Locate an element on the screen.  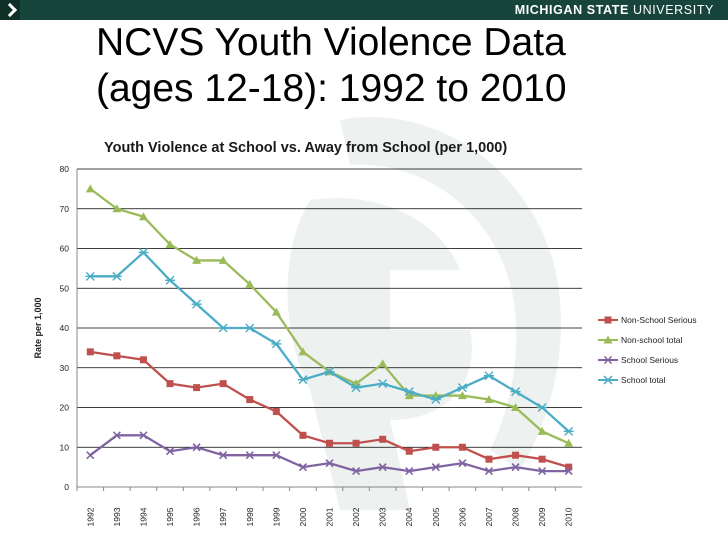
university-name-bold: MICHIGAN STATE is located at coordinates (571, 10).